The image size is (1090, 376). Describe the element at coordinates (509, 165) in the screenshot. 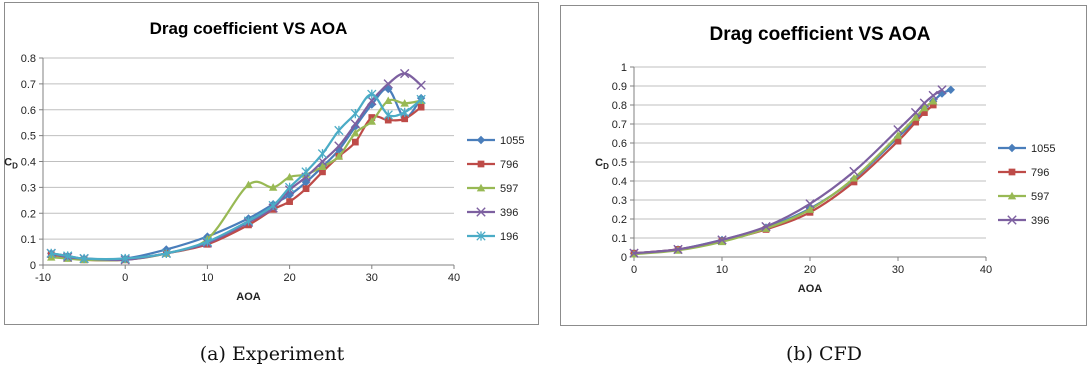

I see `legend-label: 796` at that location.